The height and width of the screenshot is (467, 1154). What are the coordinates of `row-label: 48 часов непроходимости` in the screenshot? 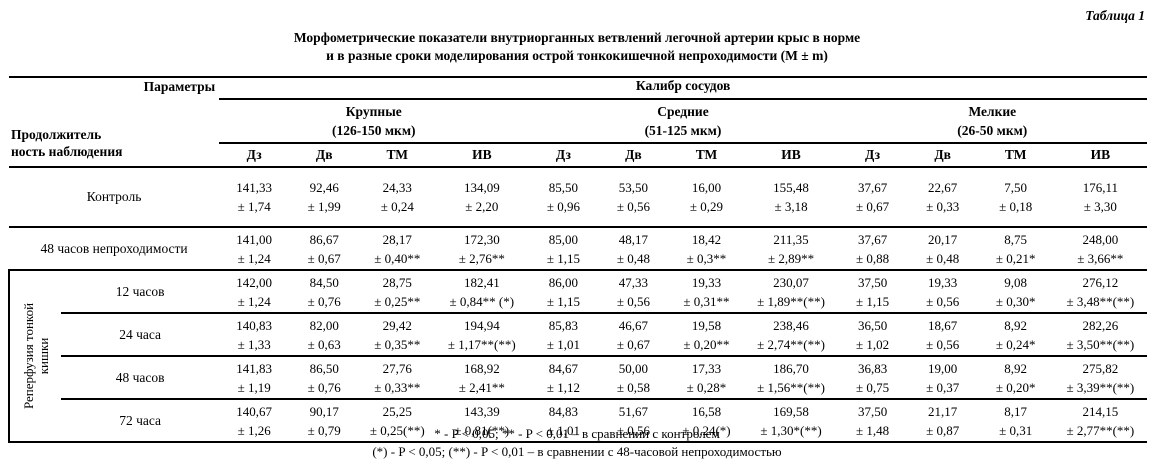 It's located at (114, 249).